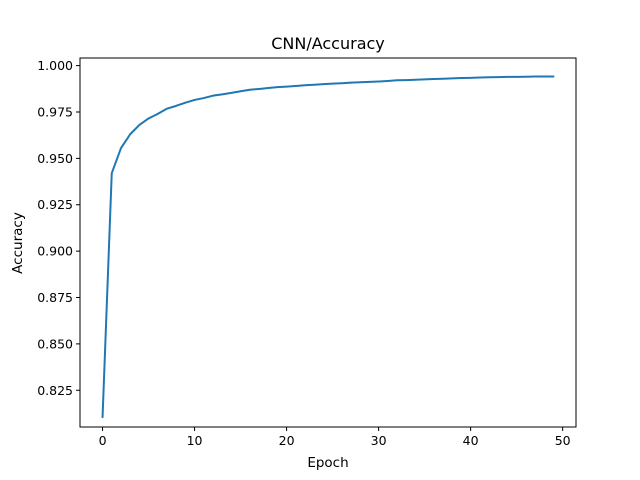 This screenshot has height=480, width=640. Describe the element at coordinates (18, 243) in the screenshot. I see `y-axis-label: Accuracy` at that location.